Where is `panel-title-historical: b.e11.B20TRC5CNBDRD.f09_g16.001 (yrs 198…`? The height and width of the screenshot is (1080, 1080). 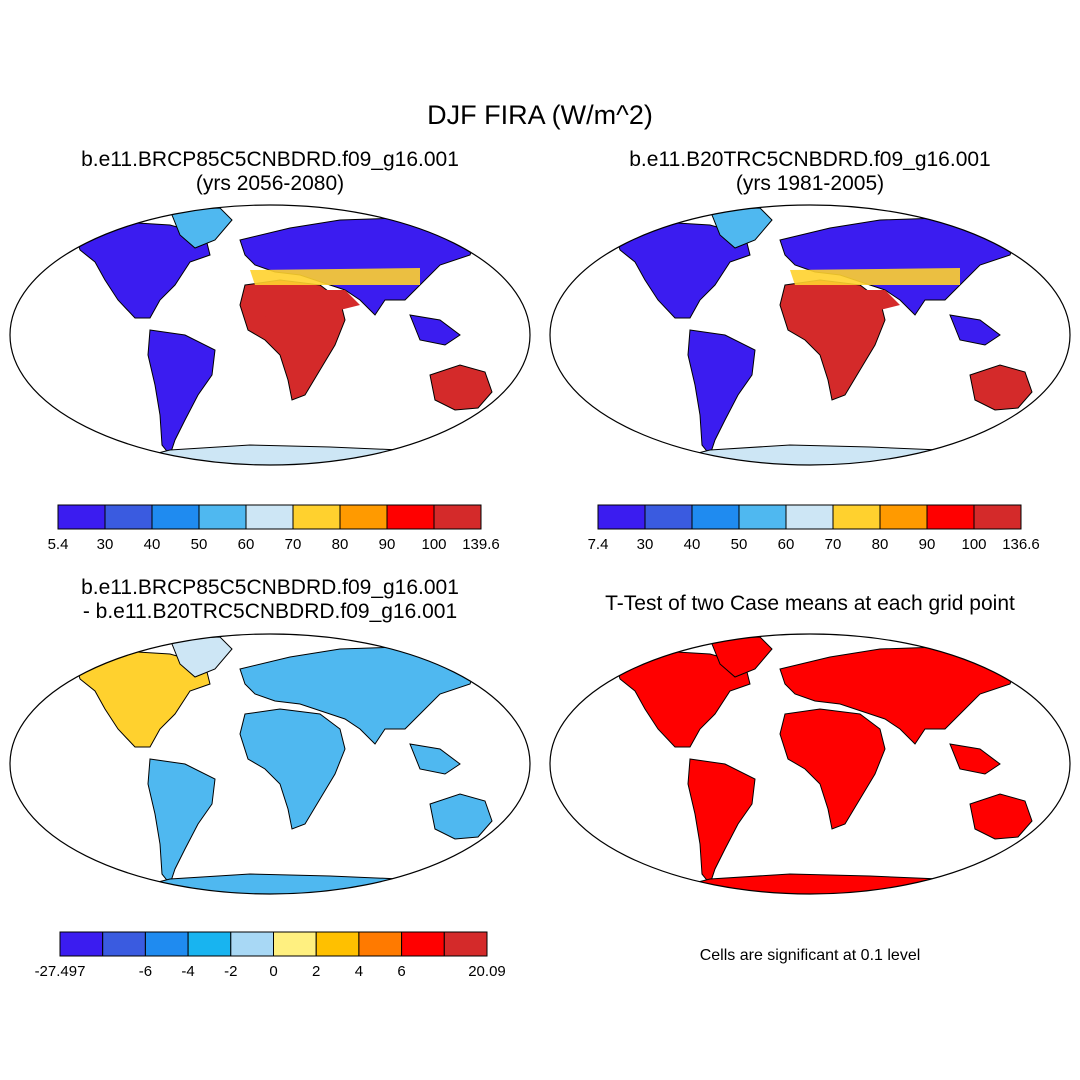 panel-title-historical: b.e11.B20TRC5CNBDRD.f09_g16.001 (yrs 198… is located at coordinates (810, 172).